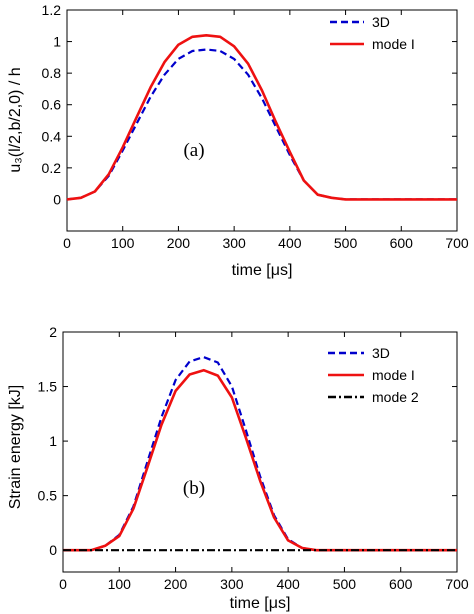 Image resolution: width=474 pixels, height=614 pixels. I want to click on legend-a: 3D mode I, so click(372, 33).